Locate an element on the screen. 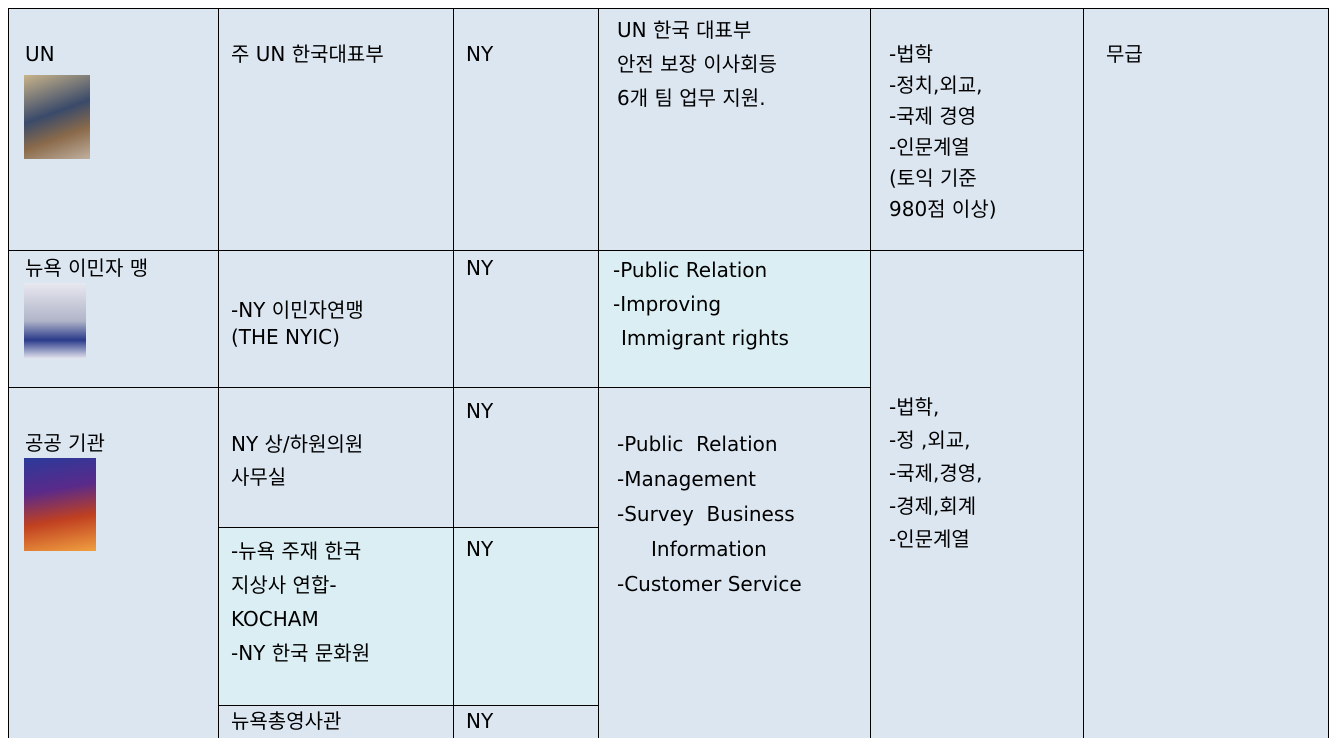 The image size is (1337, 738). cell-text: 주 UN 한국대표부 is located at coordinates (307, 54).